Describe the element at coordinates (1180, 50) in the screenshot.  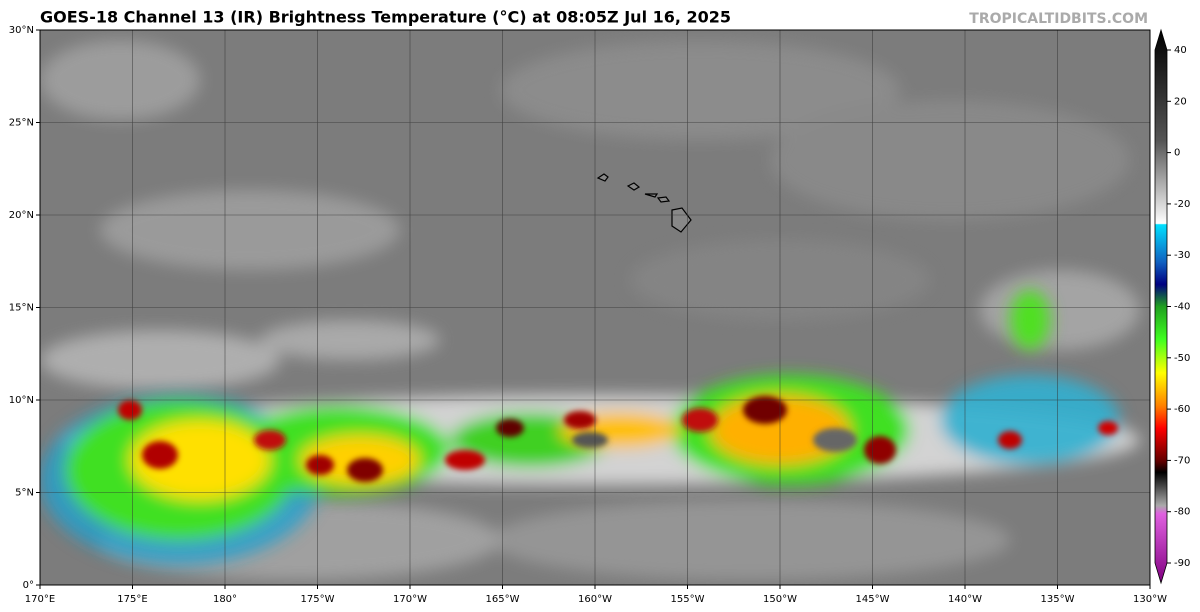
I see `colorbar-tick-label: 40` at that location.